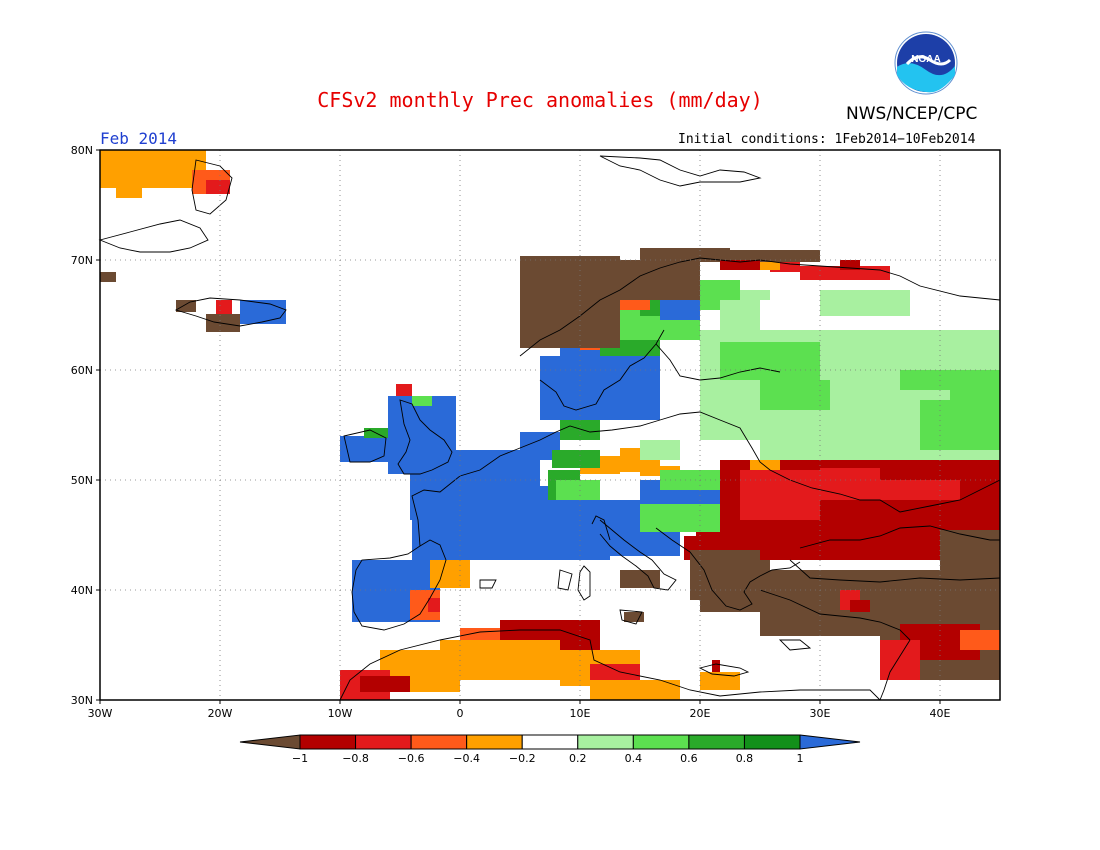 This screenshot has height=850, width=1100. Describe the element at coordinates (460, 713) in the screenshot. I see `longitude-tick-label: 0` at that location.